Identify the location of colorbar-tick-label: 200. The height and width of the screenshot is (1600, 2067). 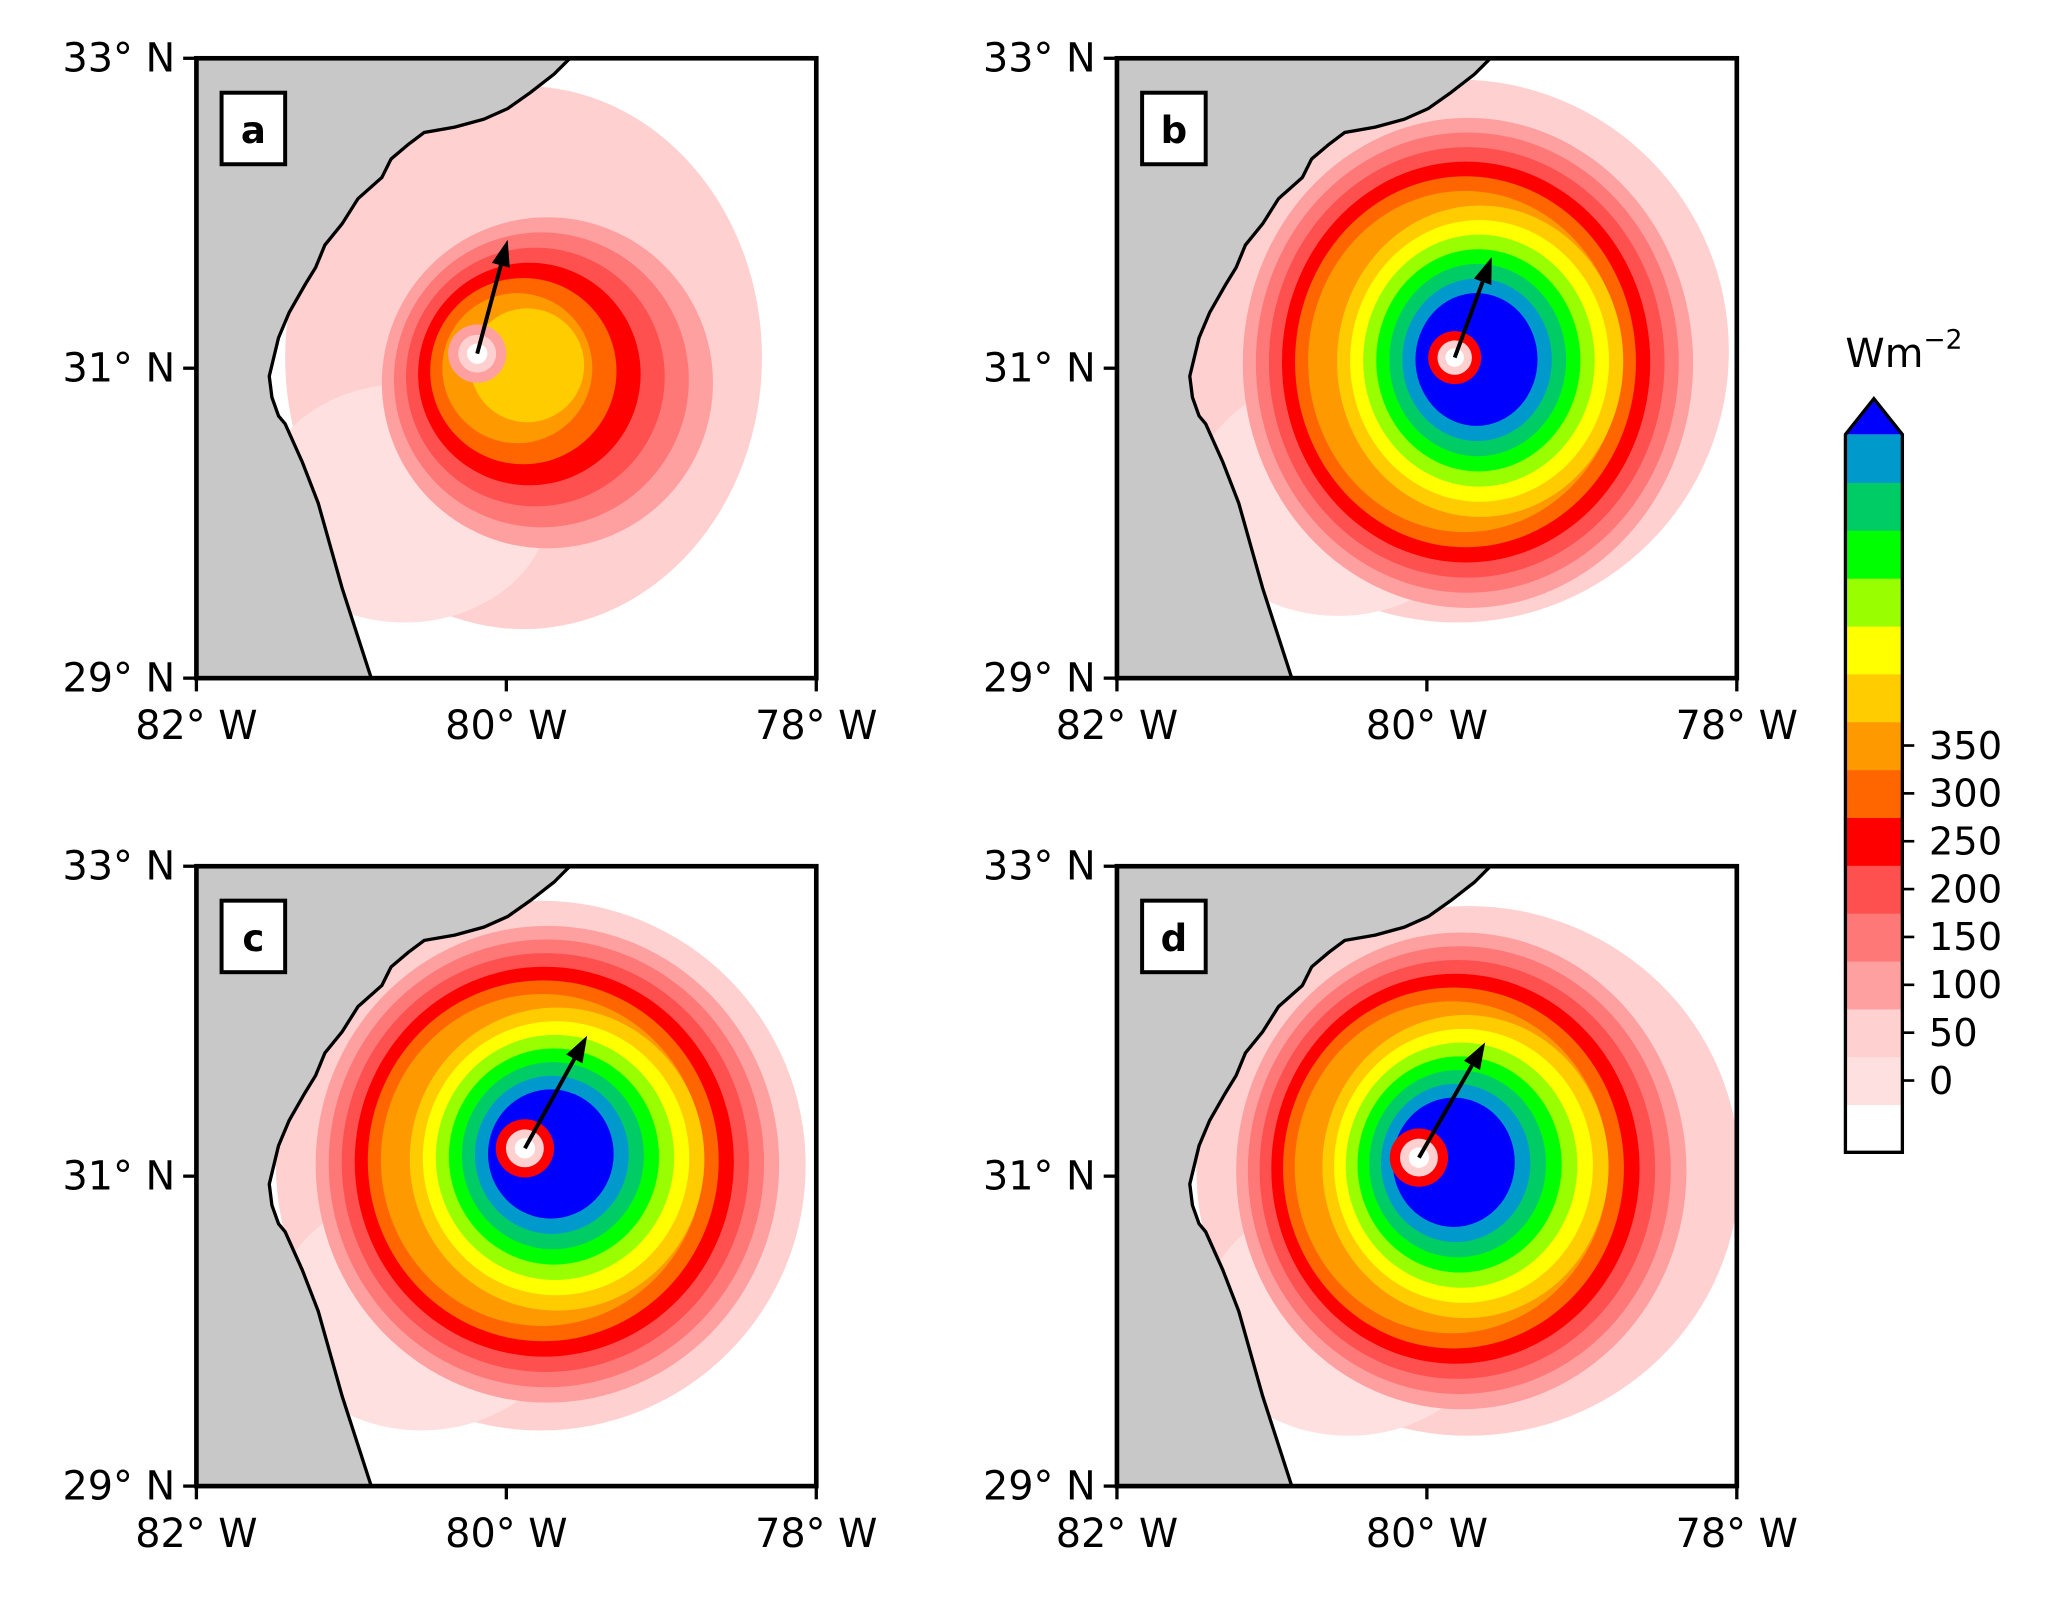
(1965, 889).